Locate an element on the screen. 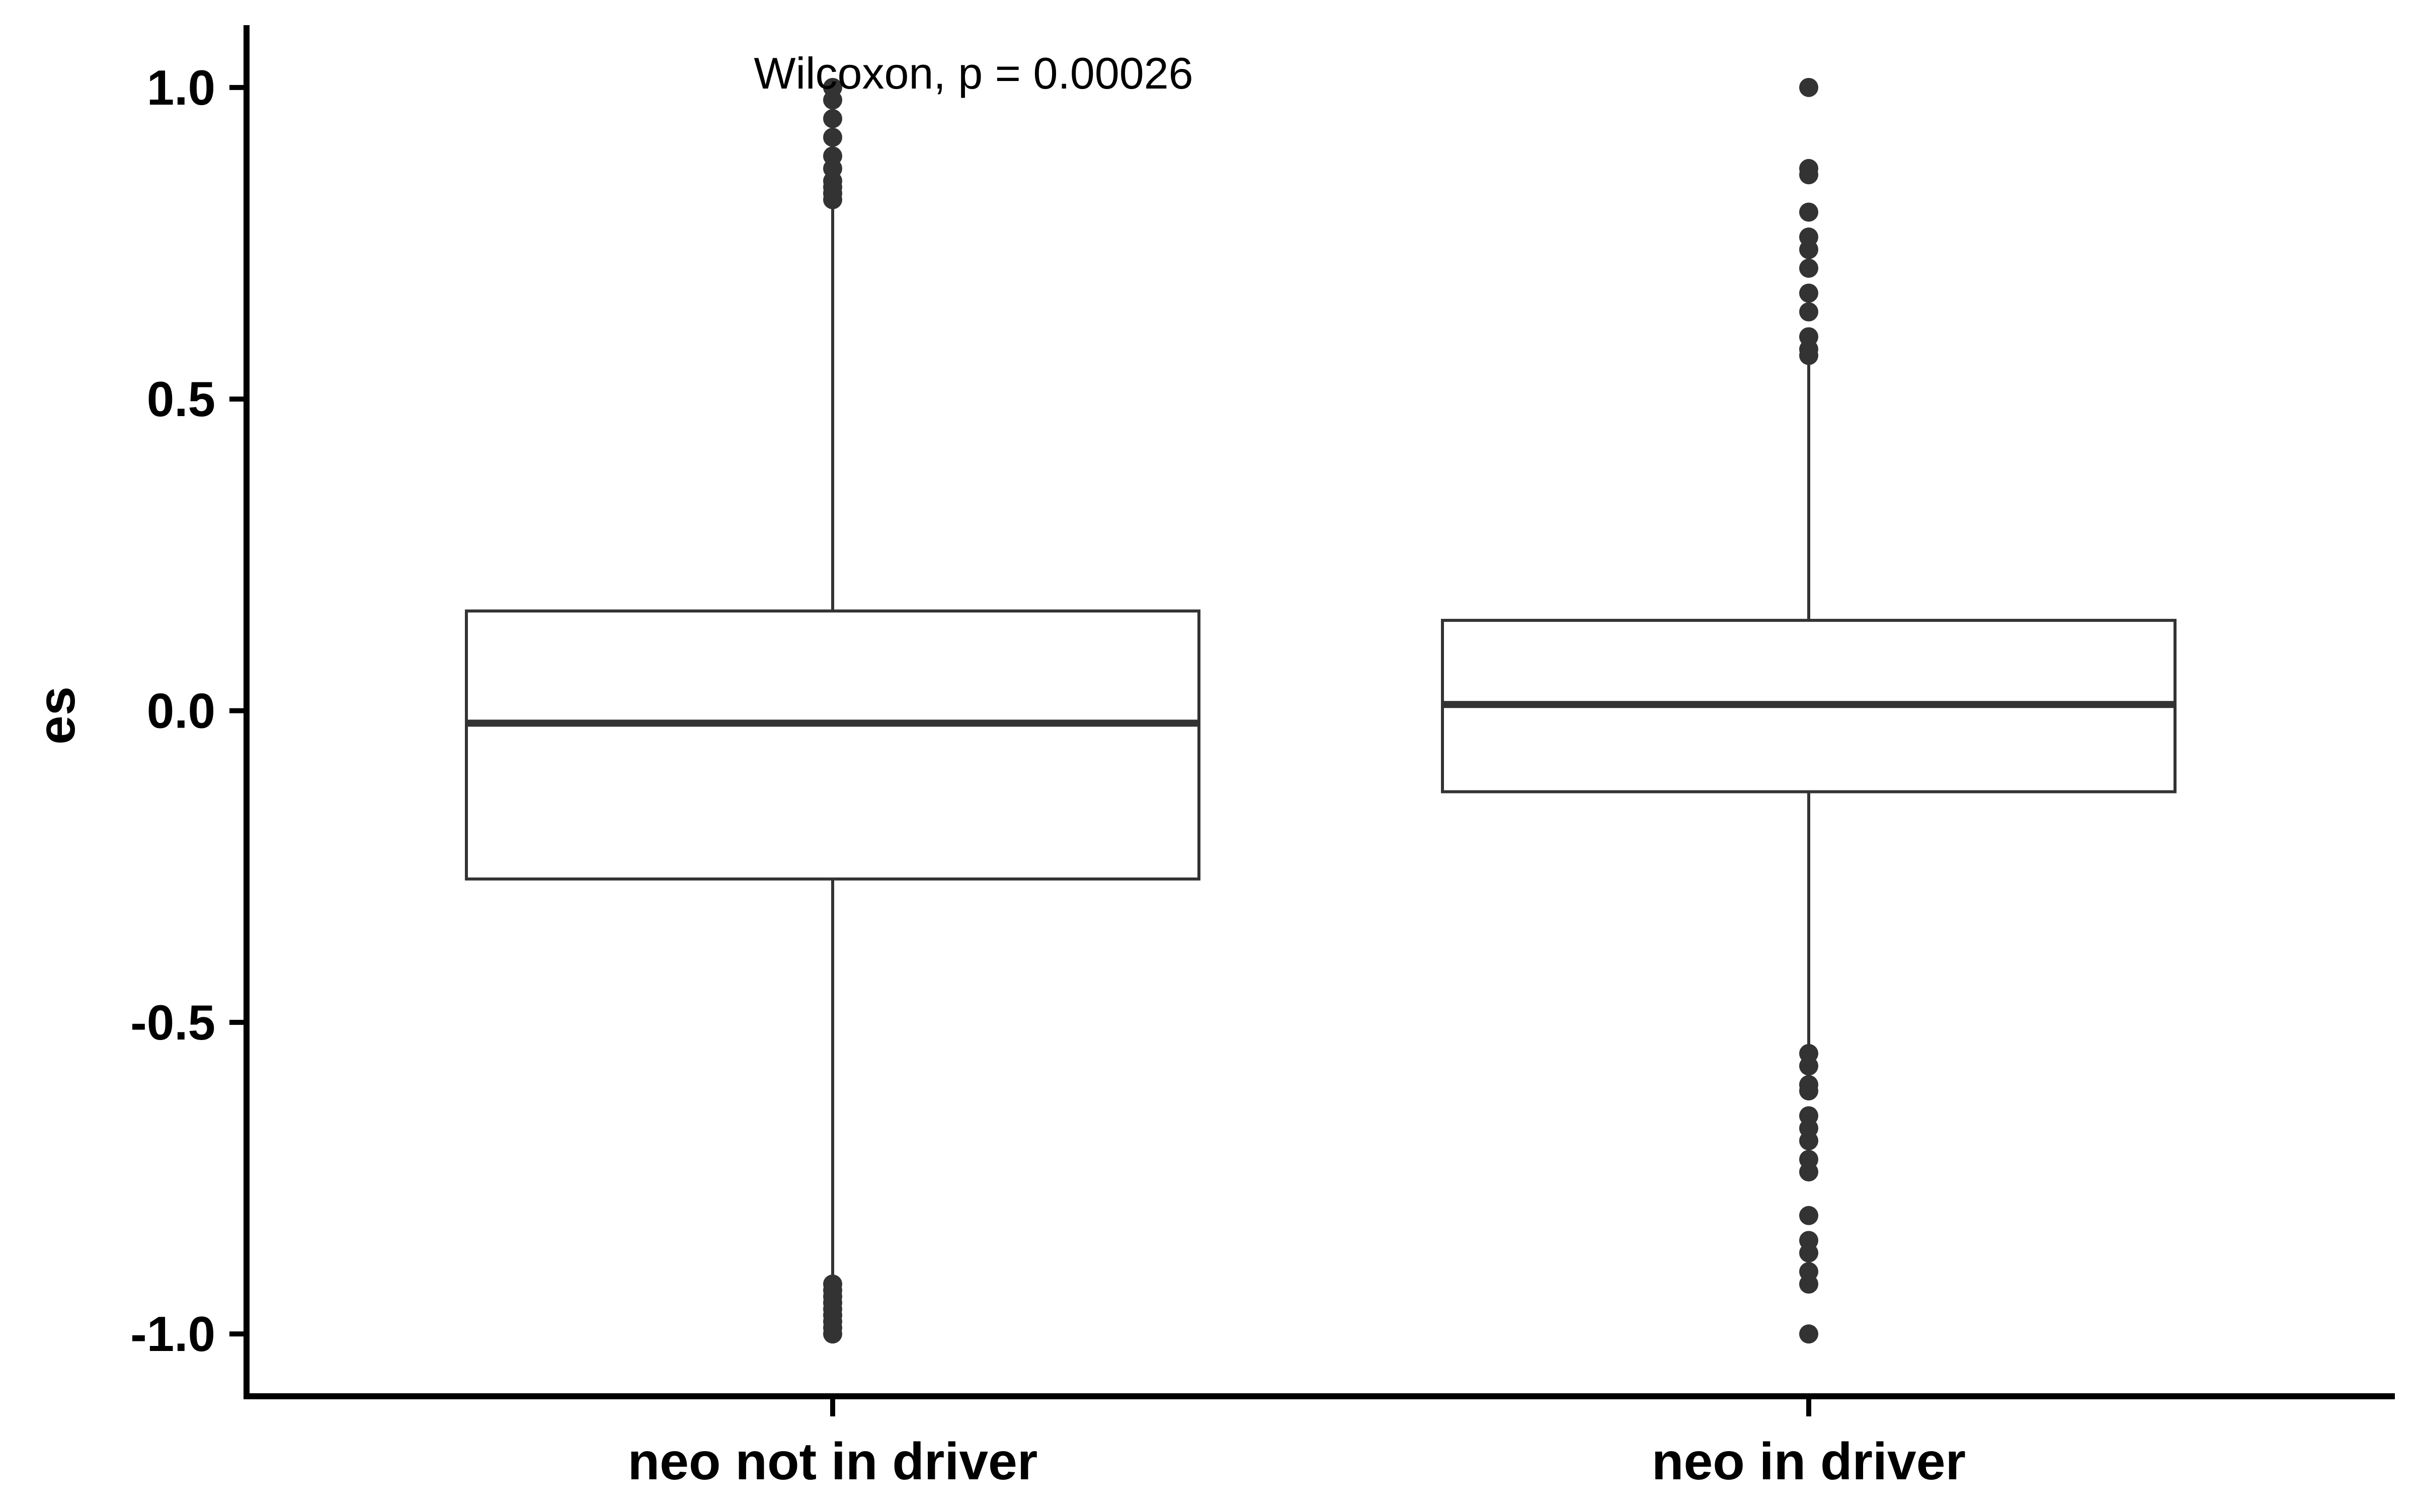  y-tick-label: 1.0 is located at coordinates (181, 87).